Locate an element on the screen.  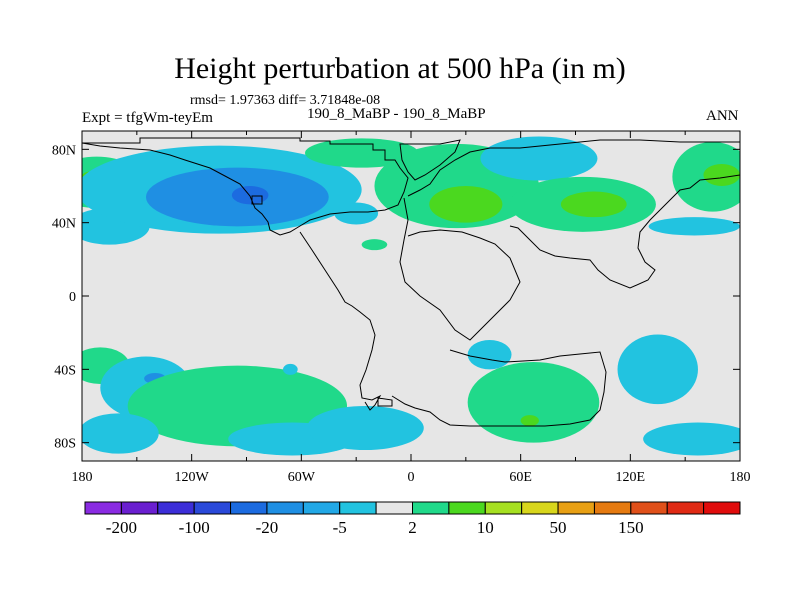
coastline-north-america is located at coordinates (245, 186).